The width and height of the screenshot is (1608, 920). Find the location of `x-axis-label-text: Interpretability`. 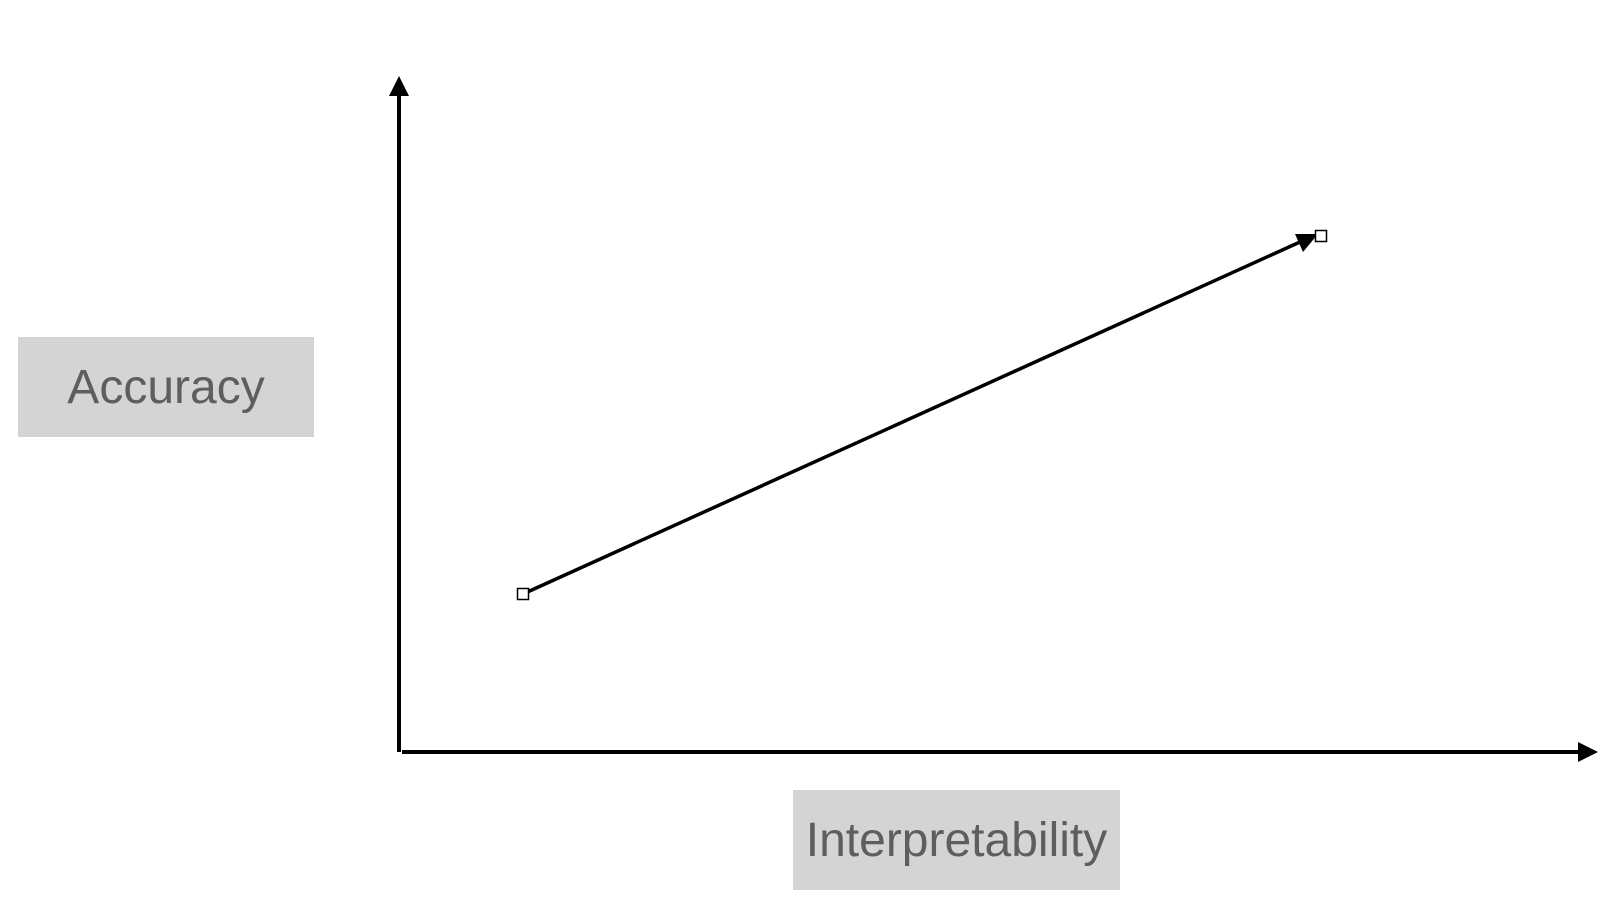

x-axis-label-text: Interpretability is located at coordinates (956, 840).